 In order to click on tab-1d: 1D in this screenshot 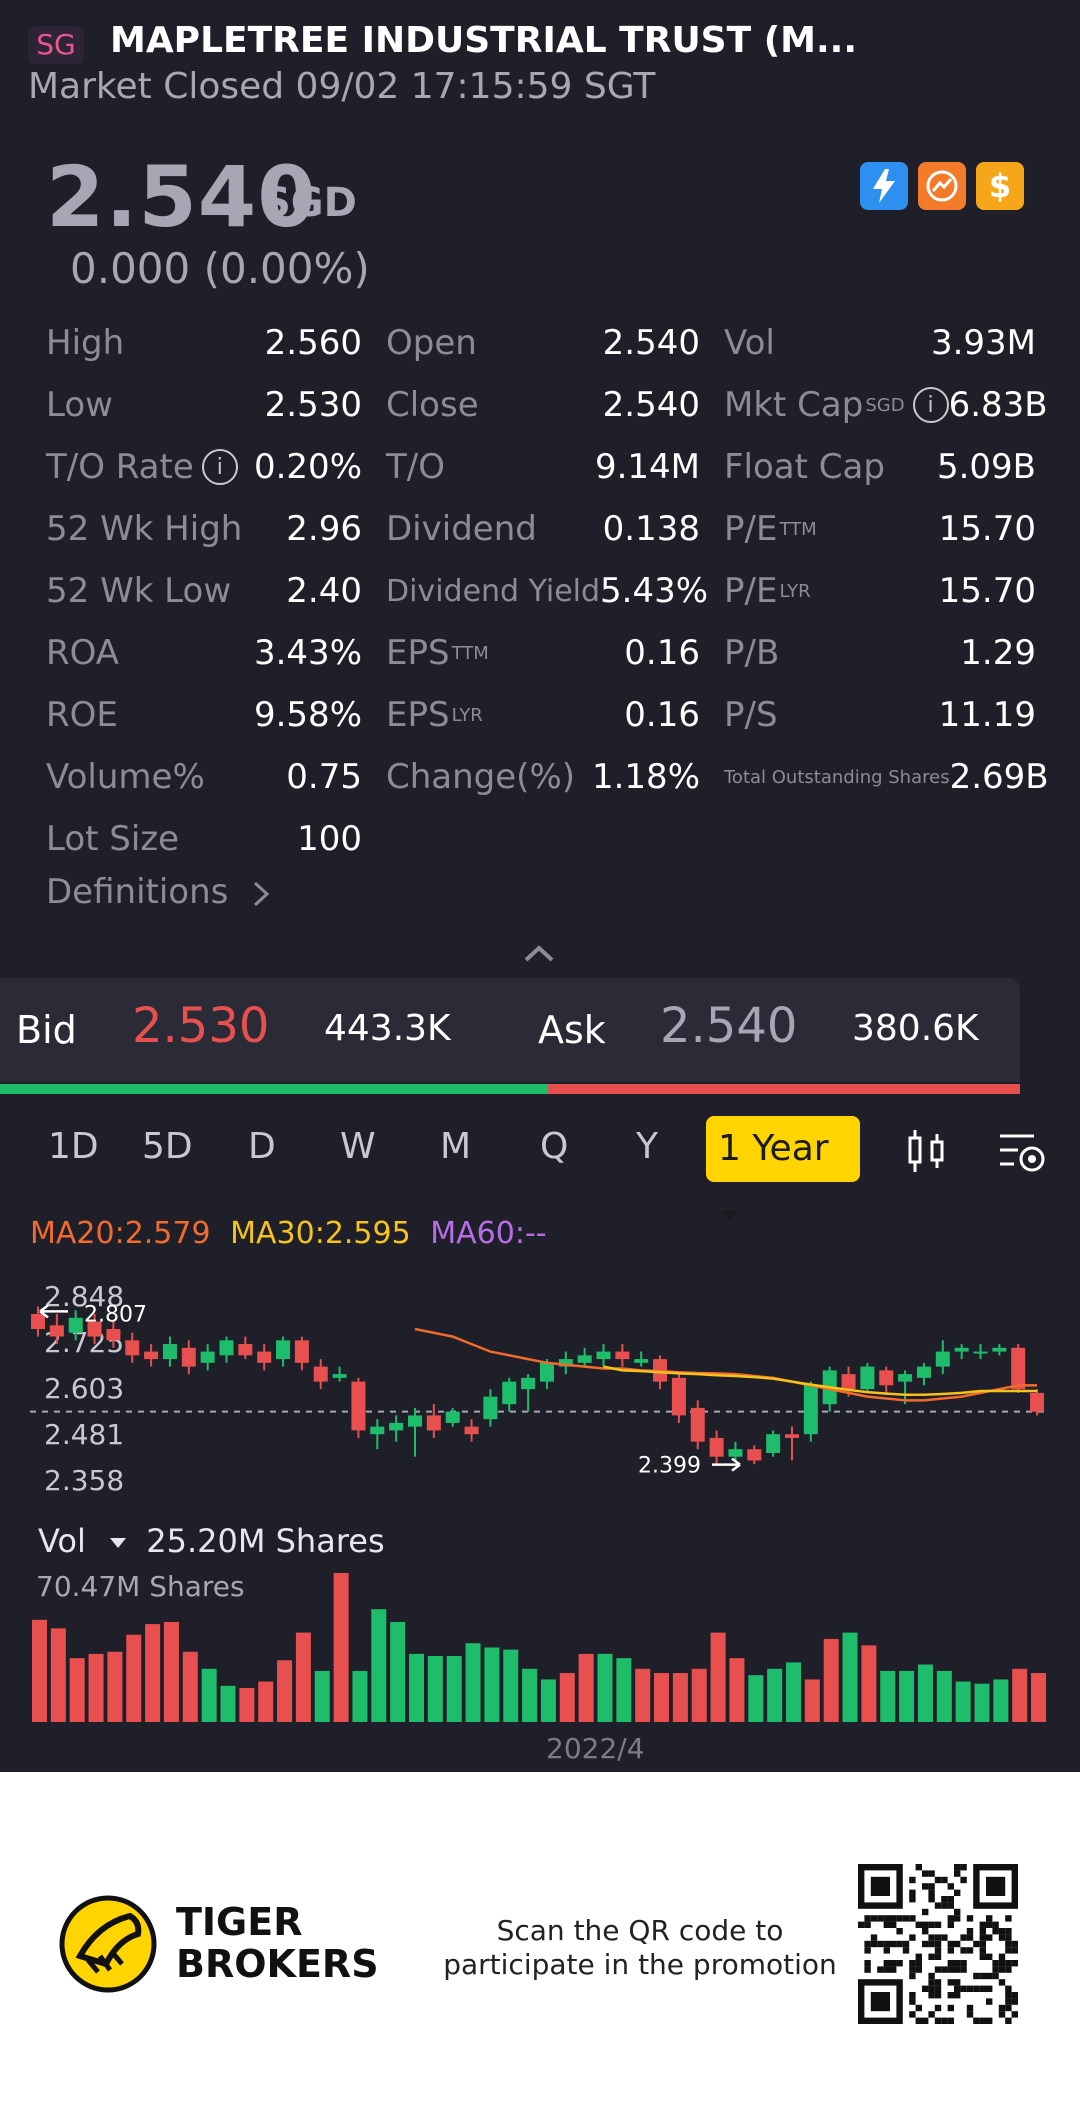, I will do `click(73, 1146)`.